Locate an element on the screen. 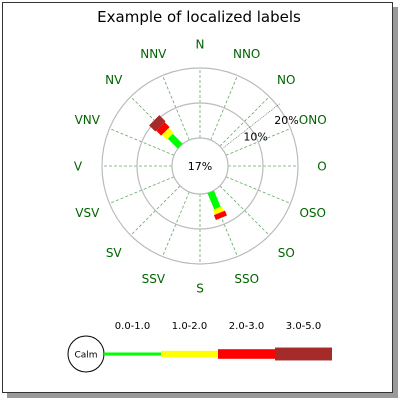  direction-label-vsv: VSV is located at coordinates (87, 213).